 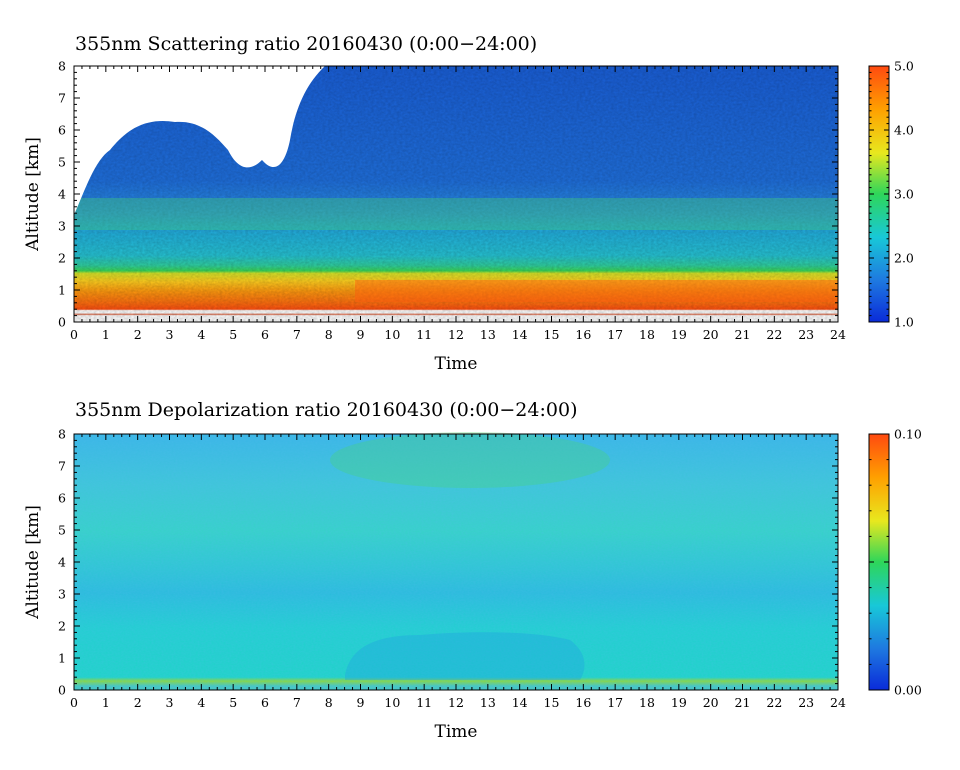 I want to click on colorbar-tick-label: 5.0, so click(x=904, y=66).